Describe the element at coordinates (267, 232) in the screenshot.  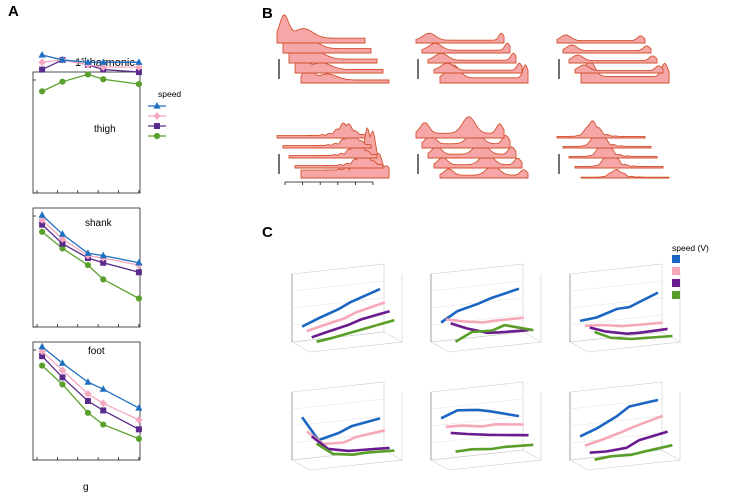
I see `panel-label-c: C` at that location.